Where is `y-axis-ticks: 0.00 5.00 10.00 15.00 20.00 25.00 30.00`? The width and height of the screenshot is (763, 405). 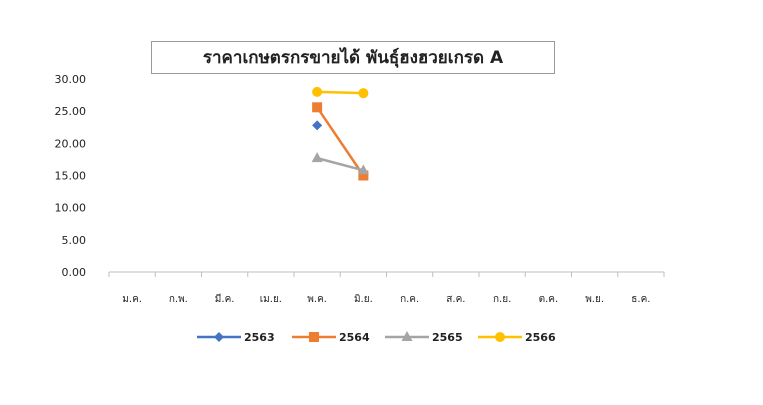
y-axis-ticks: 0.00 5.00 10.00 15.00 20.00 25.00 30.00 is located at coordinates (71, 176).